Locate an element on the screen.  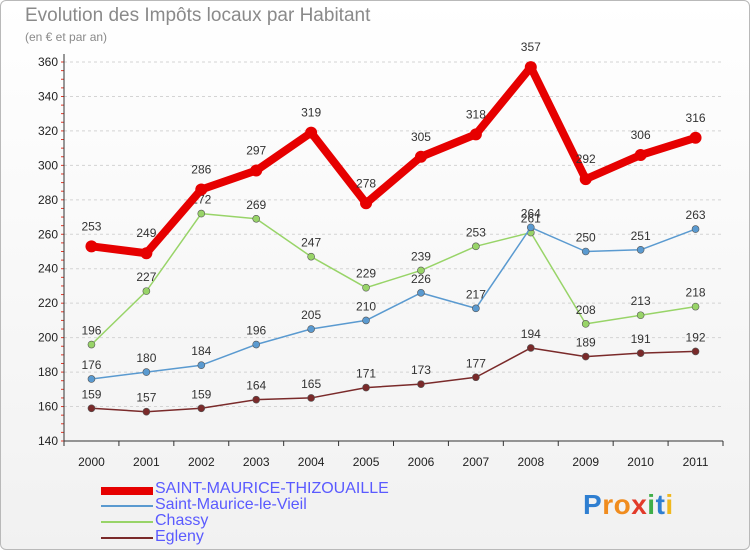
y-tick-label: 260 is located at coordinates (48, 234).